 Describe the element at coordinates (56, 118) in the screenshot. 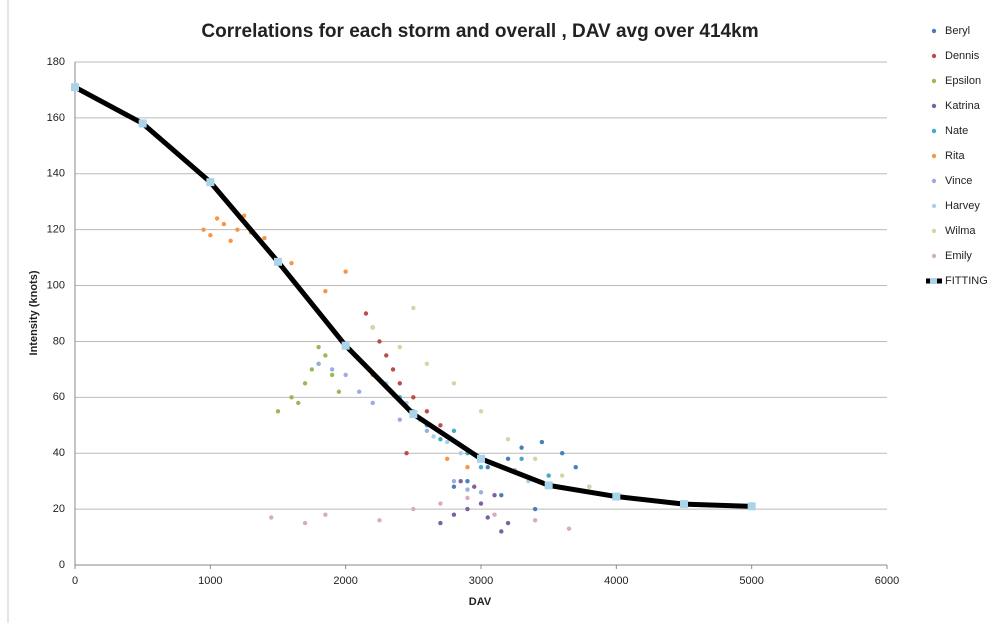

I see `y-tick-label: 160` at that location.